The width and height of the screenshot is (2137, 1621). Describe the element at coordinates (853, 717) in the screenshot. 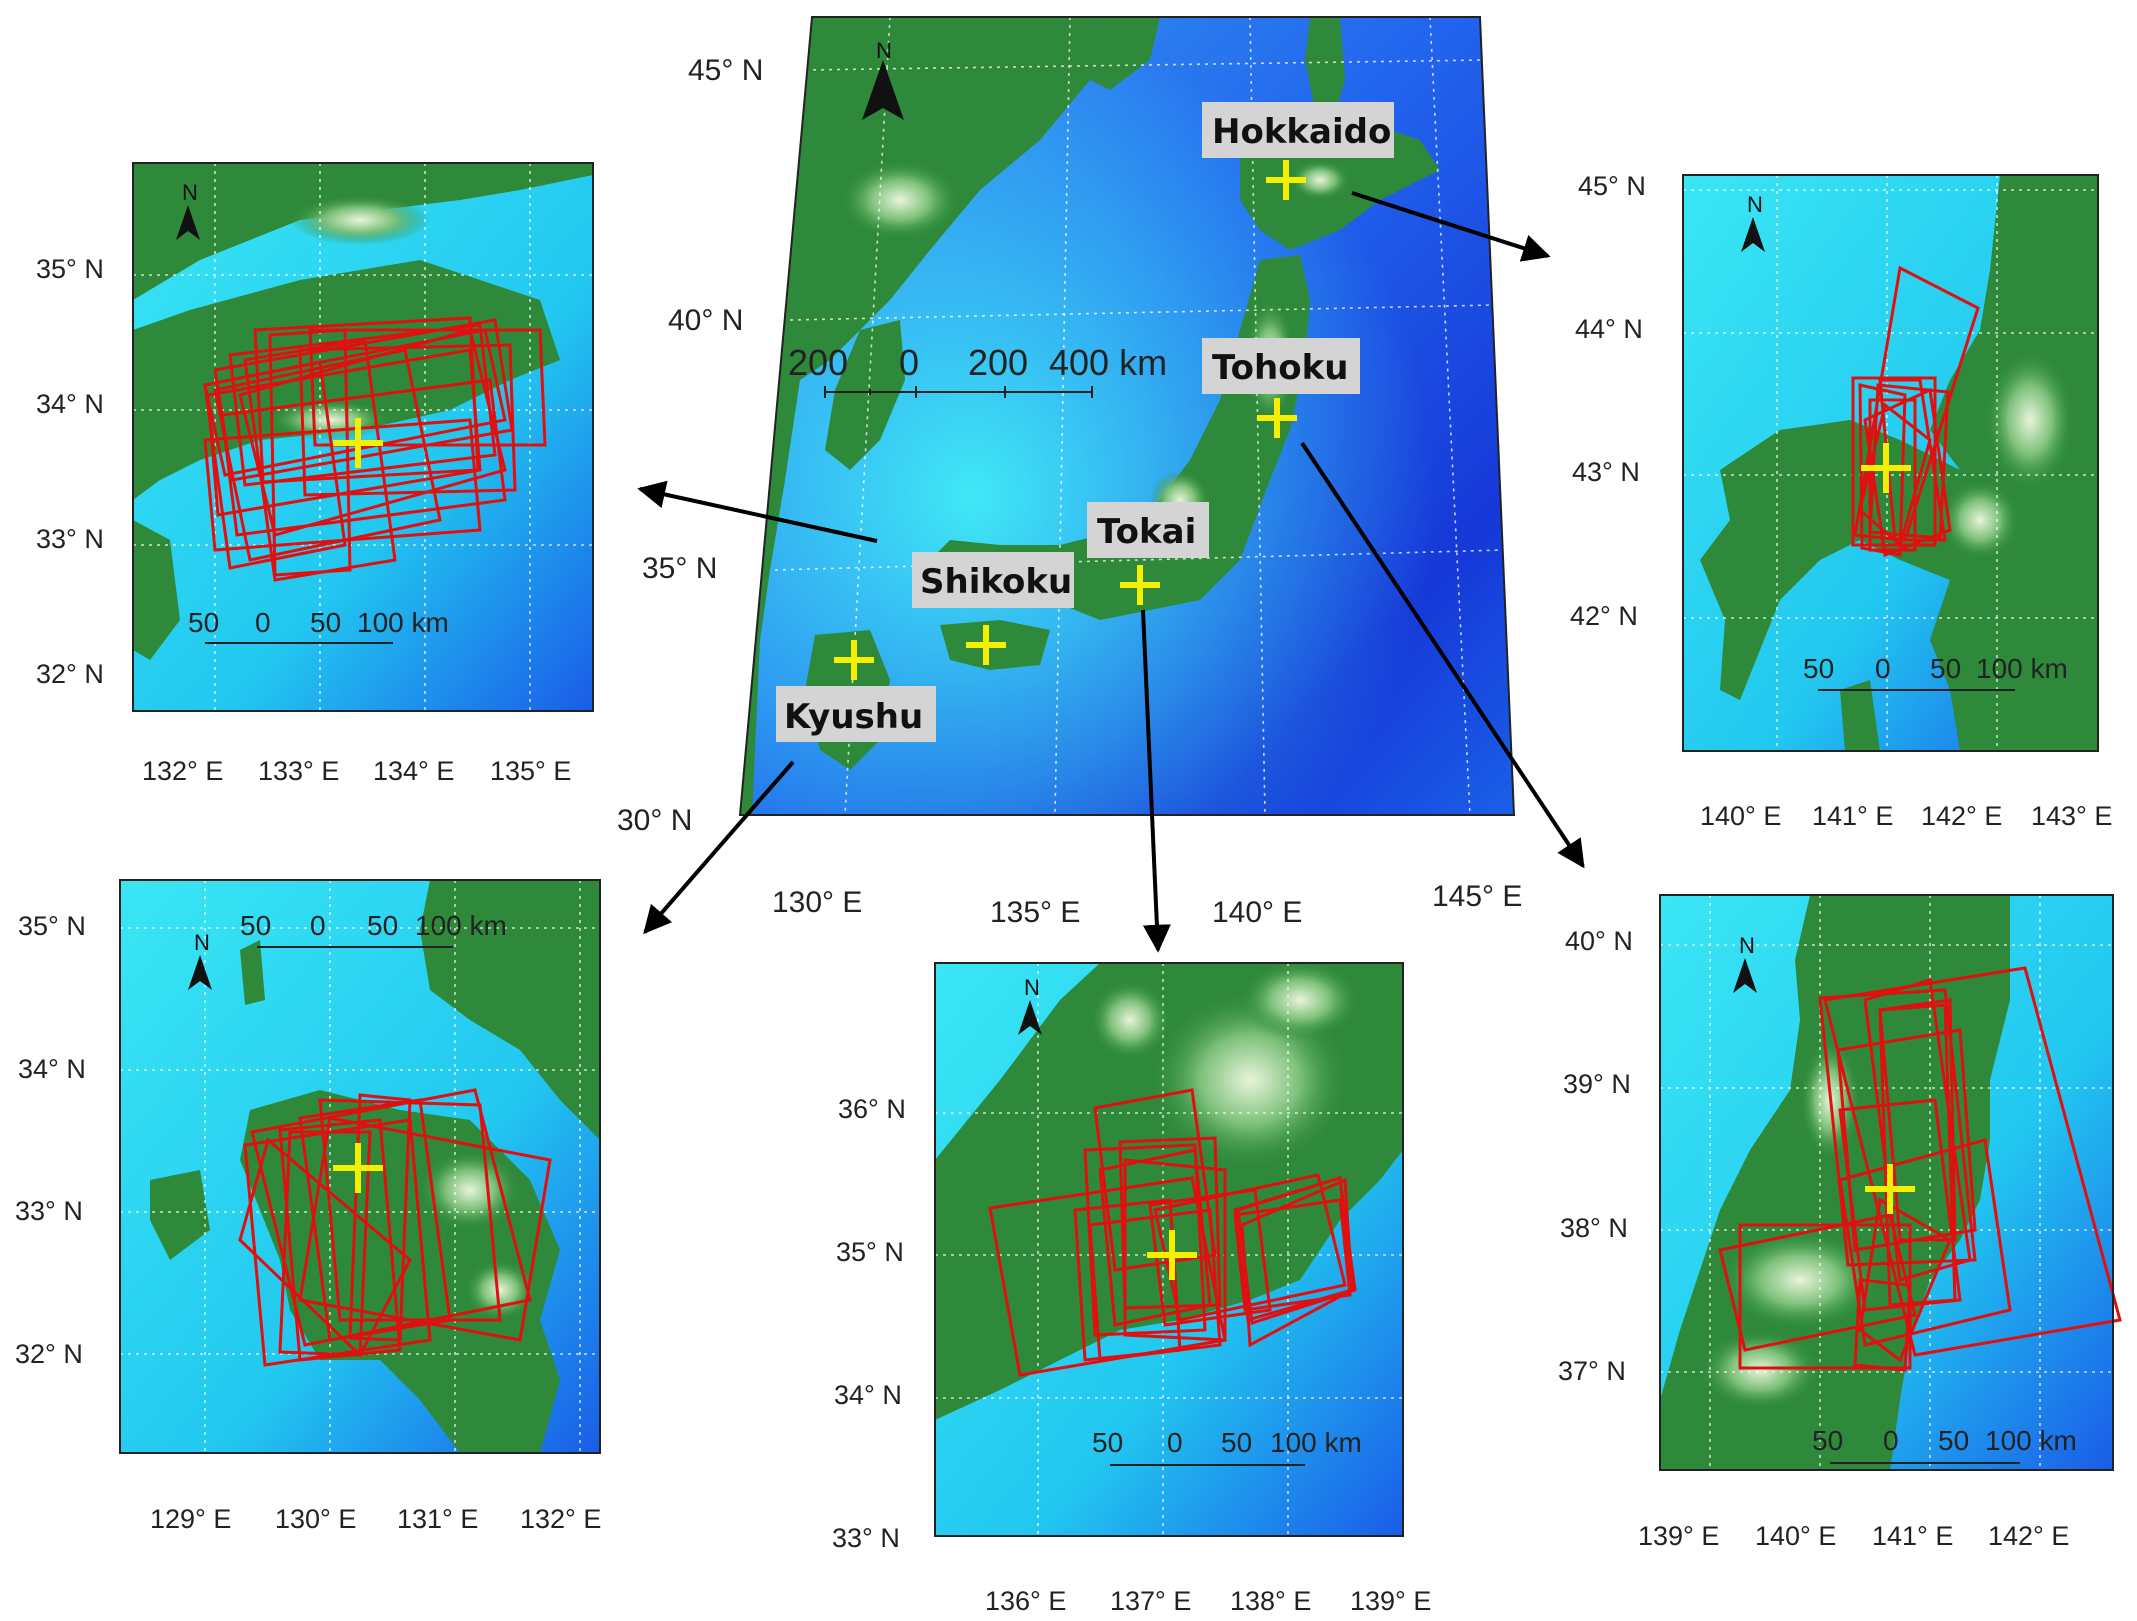

I see `svg-text: Kyushu` at that location.